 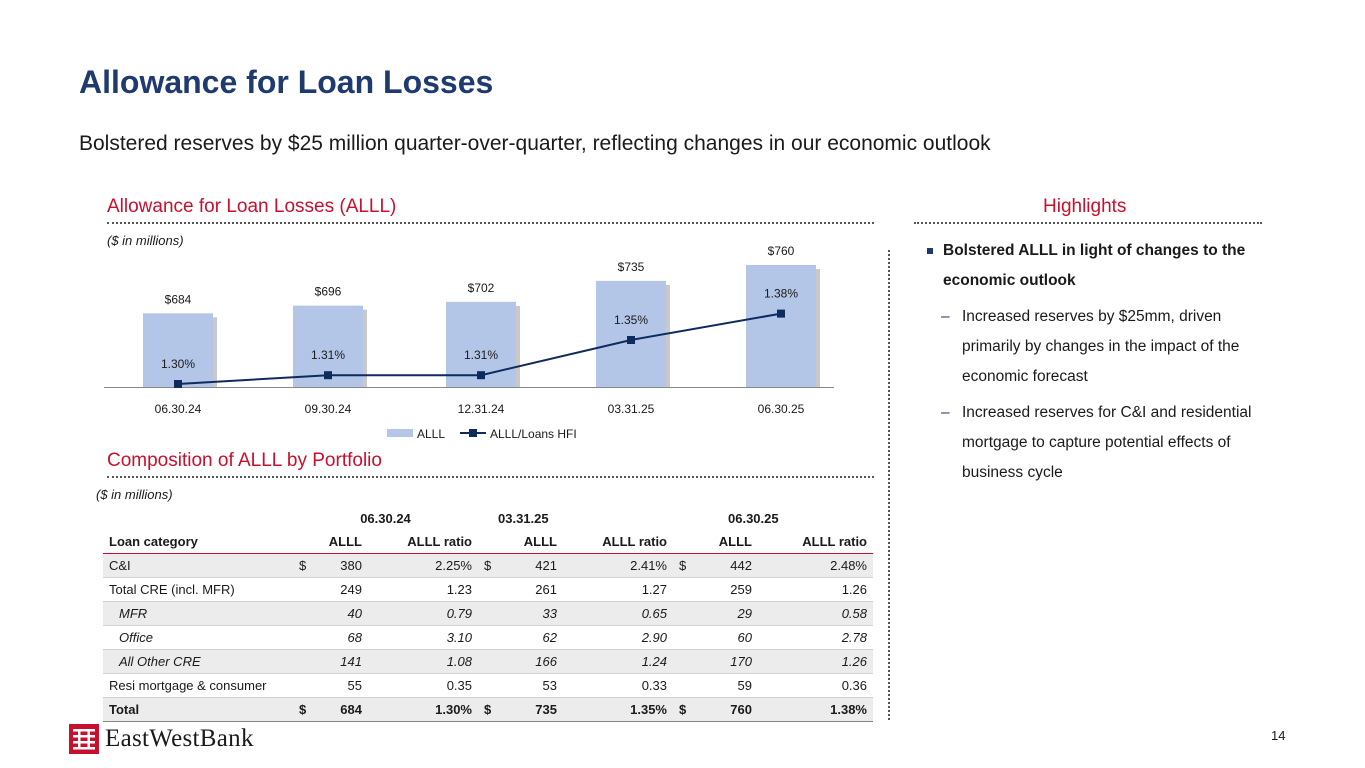 I want to click on legend-label-alll: ALLL, so click(x=431, y=434).